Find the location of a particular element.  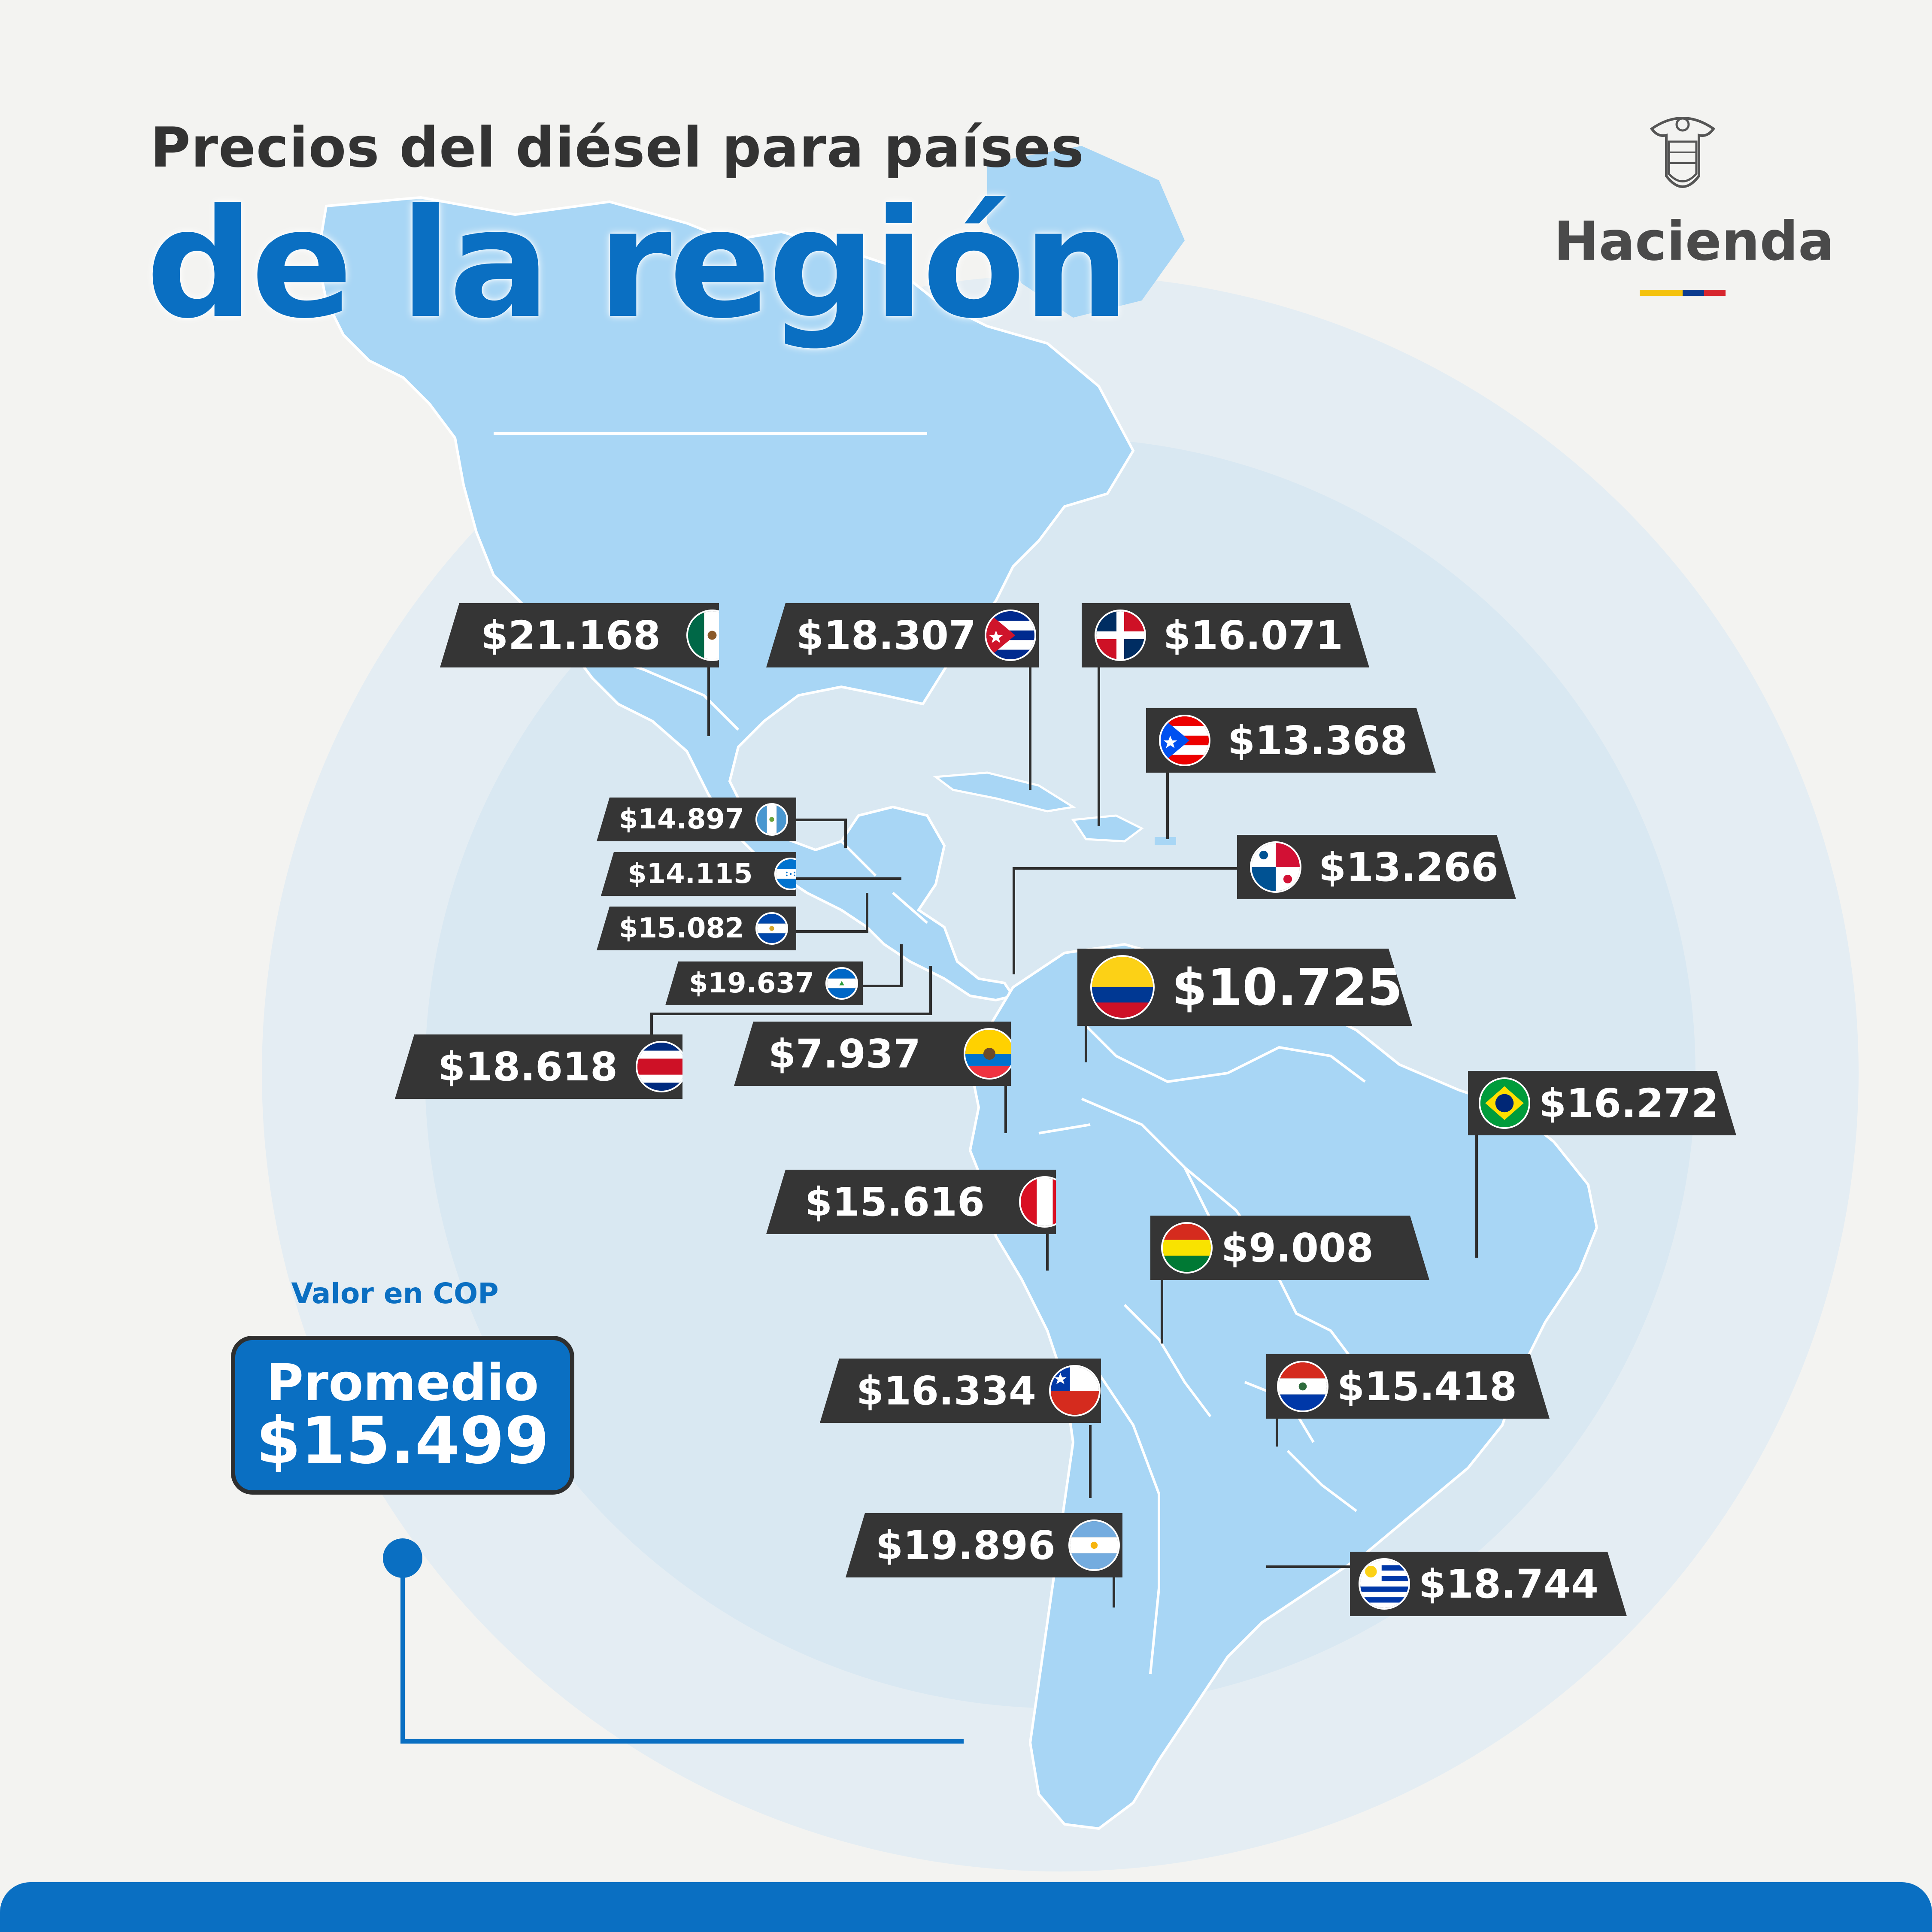

hispaniola-landmass is located at coordinates (1107, 828).